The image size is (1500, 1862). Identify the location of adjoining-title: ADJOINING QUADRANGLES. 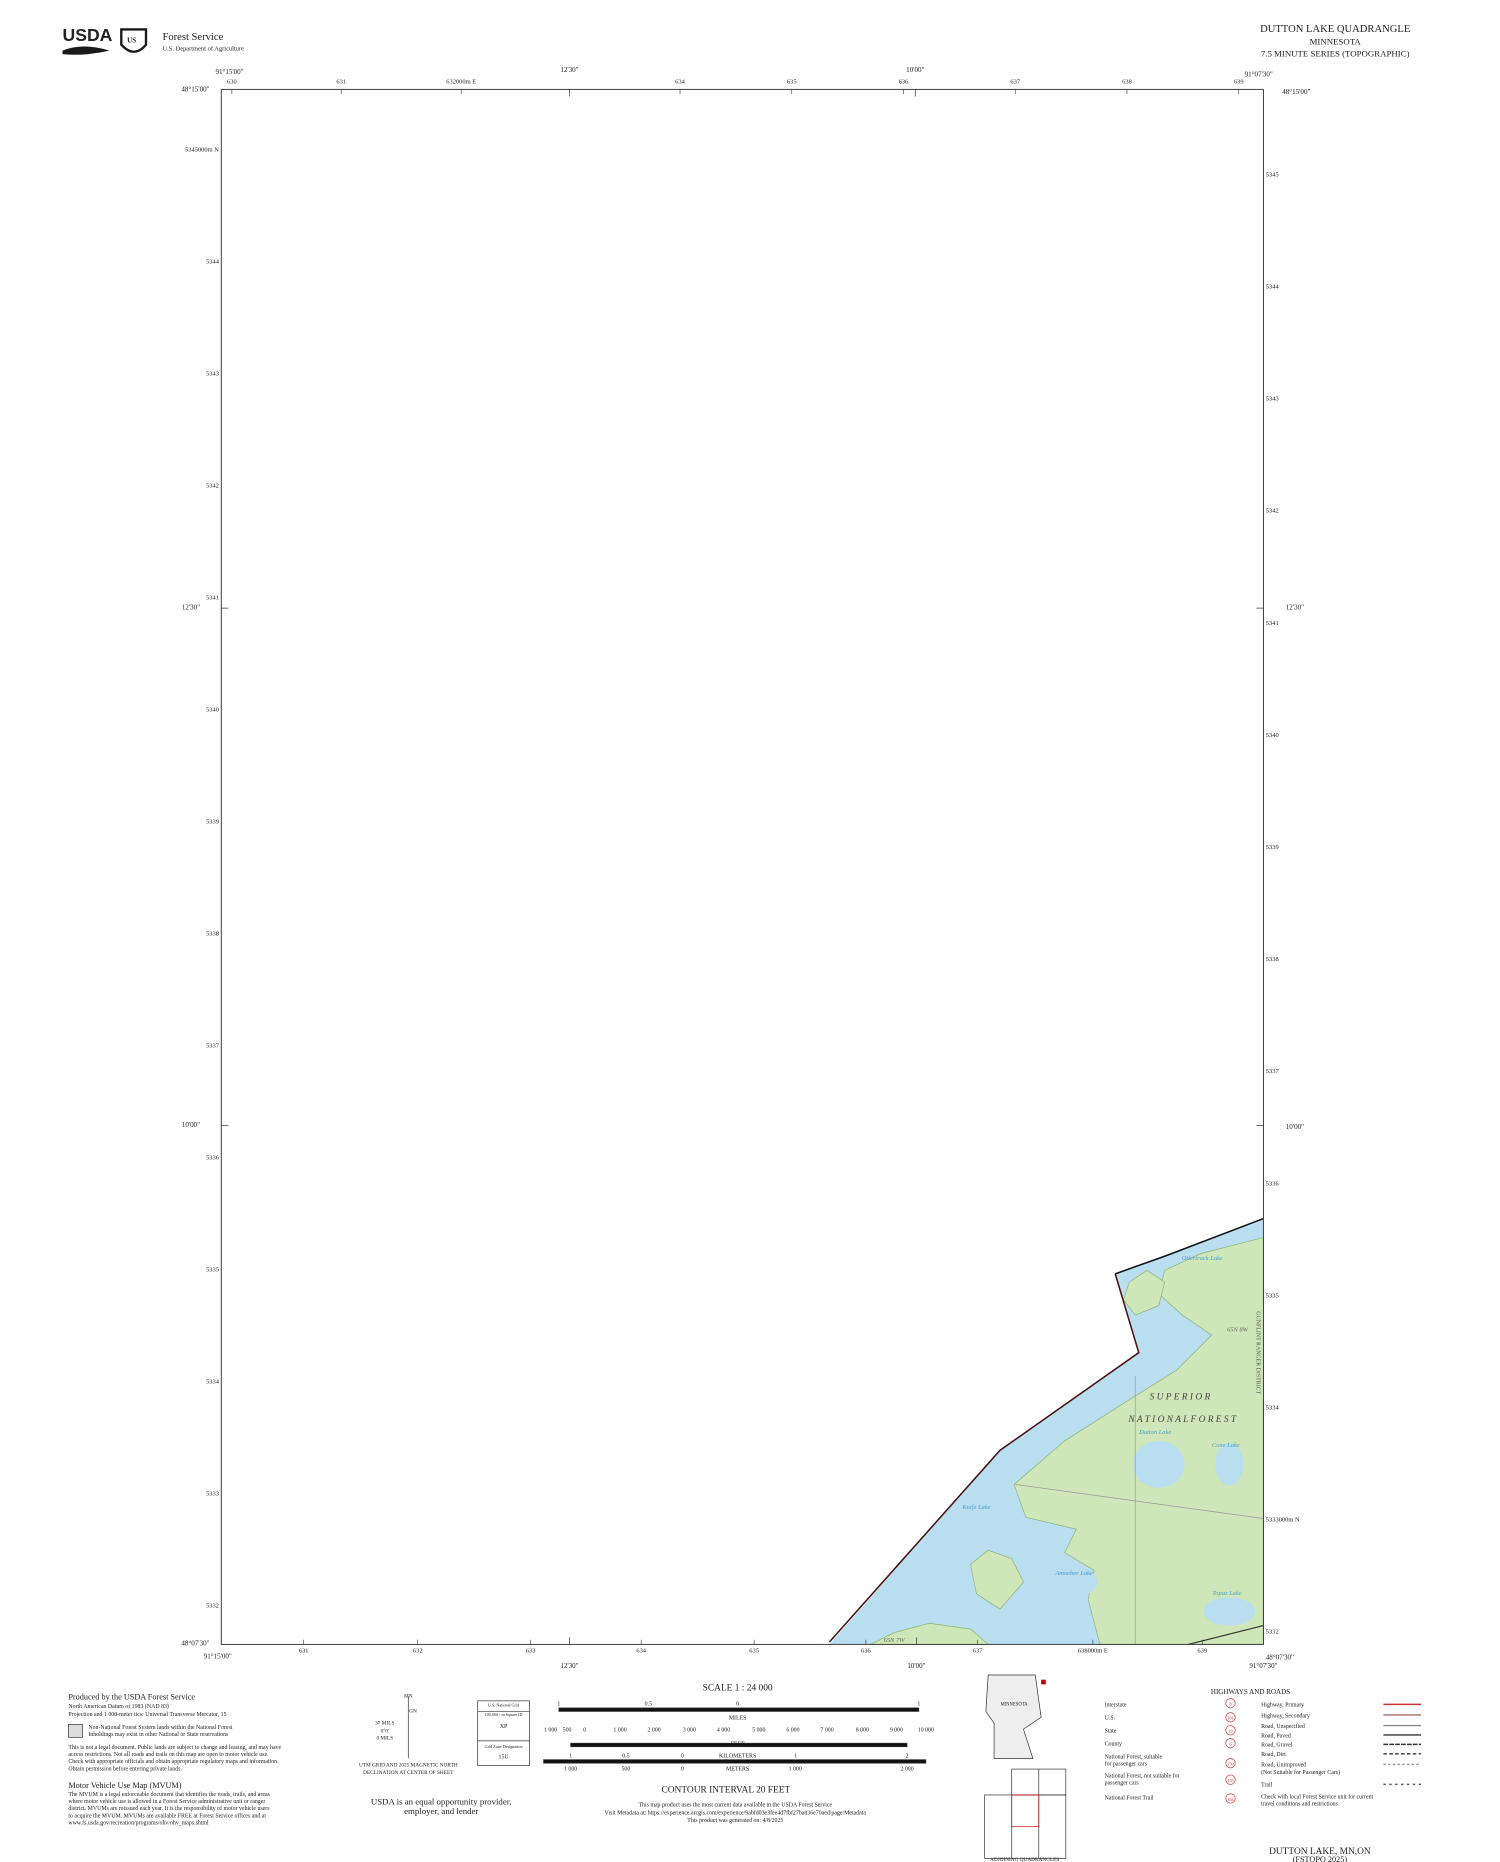
(1024, 1859).